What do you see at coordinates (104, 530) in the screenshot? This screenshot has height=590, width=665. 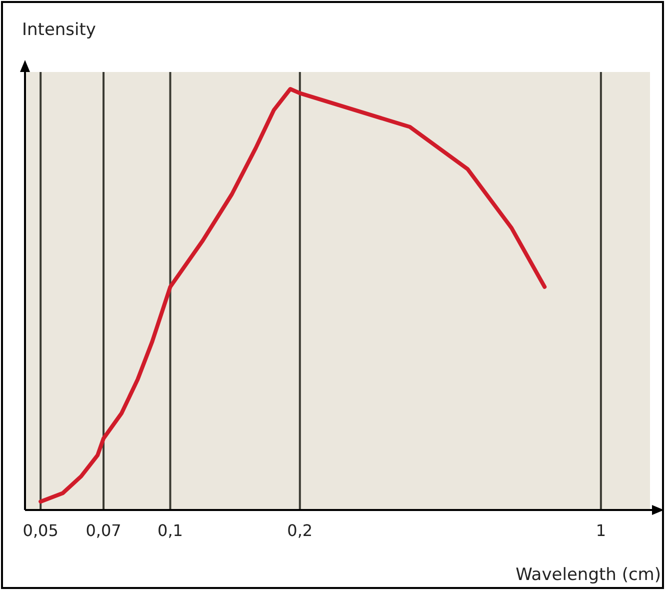 I see `x-tick-label: 0,07` at bounding box center [104, 530].